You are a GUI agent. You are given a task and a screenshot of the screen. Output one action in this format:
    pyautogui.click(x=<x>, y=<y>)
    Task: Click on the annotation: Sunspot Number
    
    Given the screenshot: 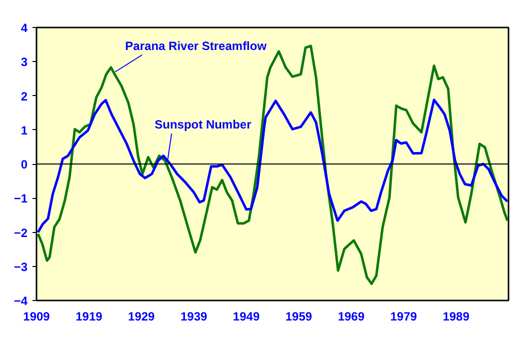 What is the action you would take?
    pyautogui.click(x=203, y=125)
    